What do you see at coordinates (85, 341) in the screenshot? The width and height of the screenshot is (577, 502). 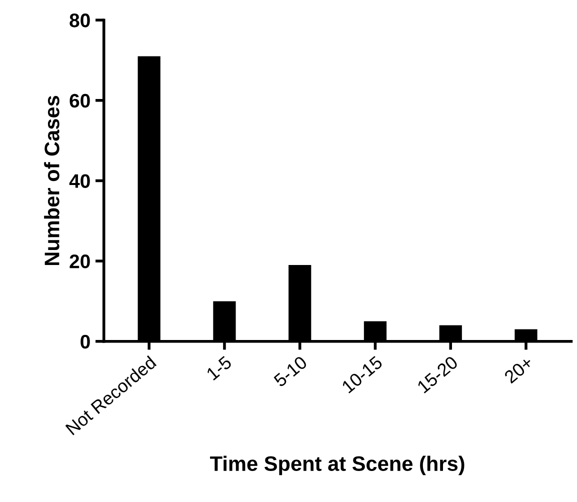 I see `y-tick-label: 0` at bounding box center [85, 341].